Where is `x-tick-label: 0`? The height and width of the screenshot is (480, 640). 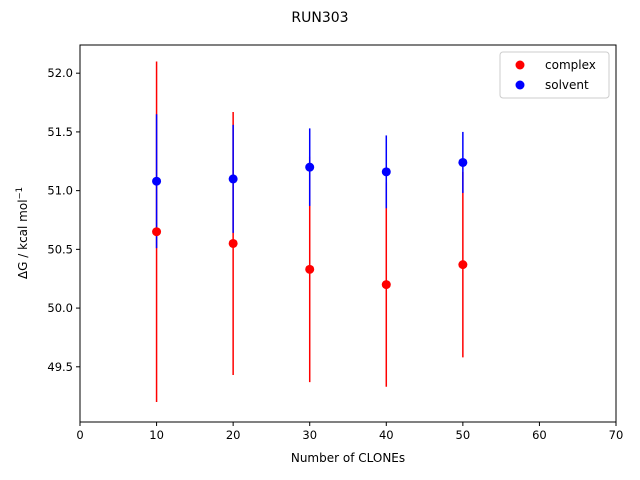 x-tick-label: 0 is located at coordinates (79, 435).